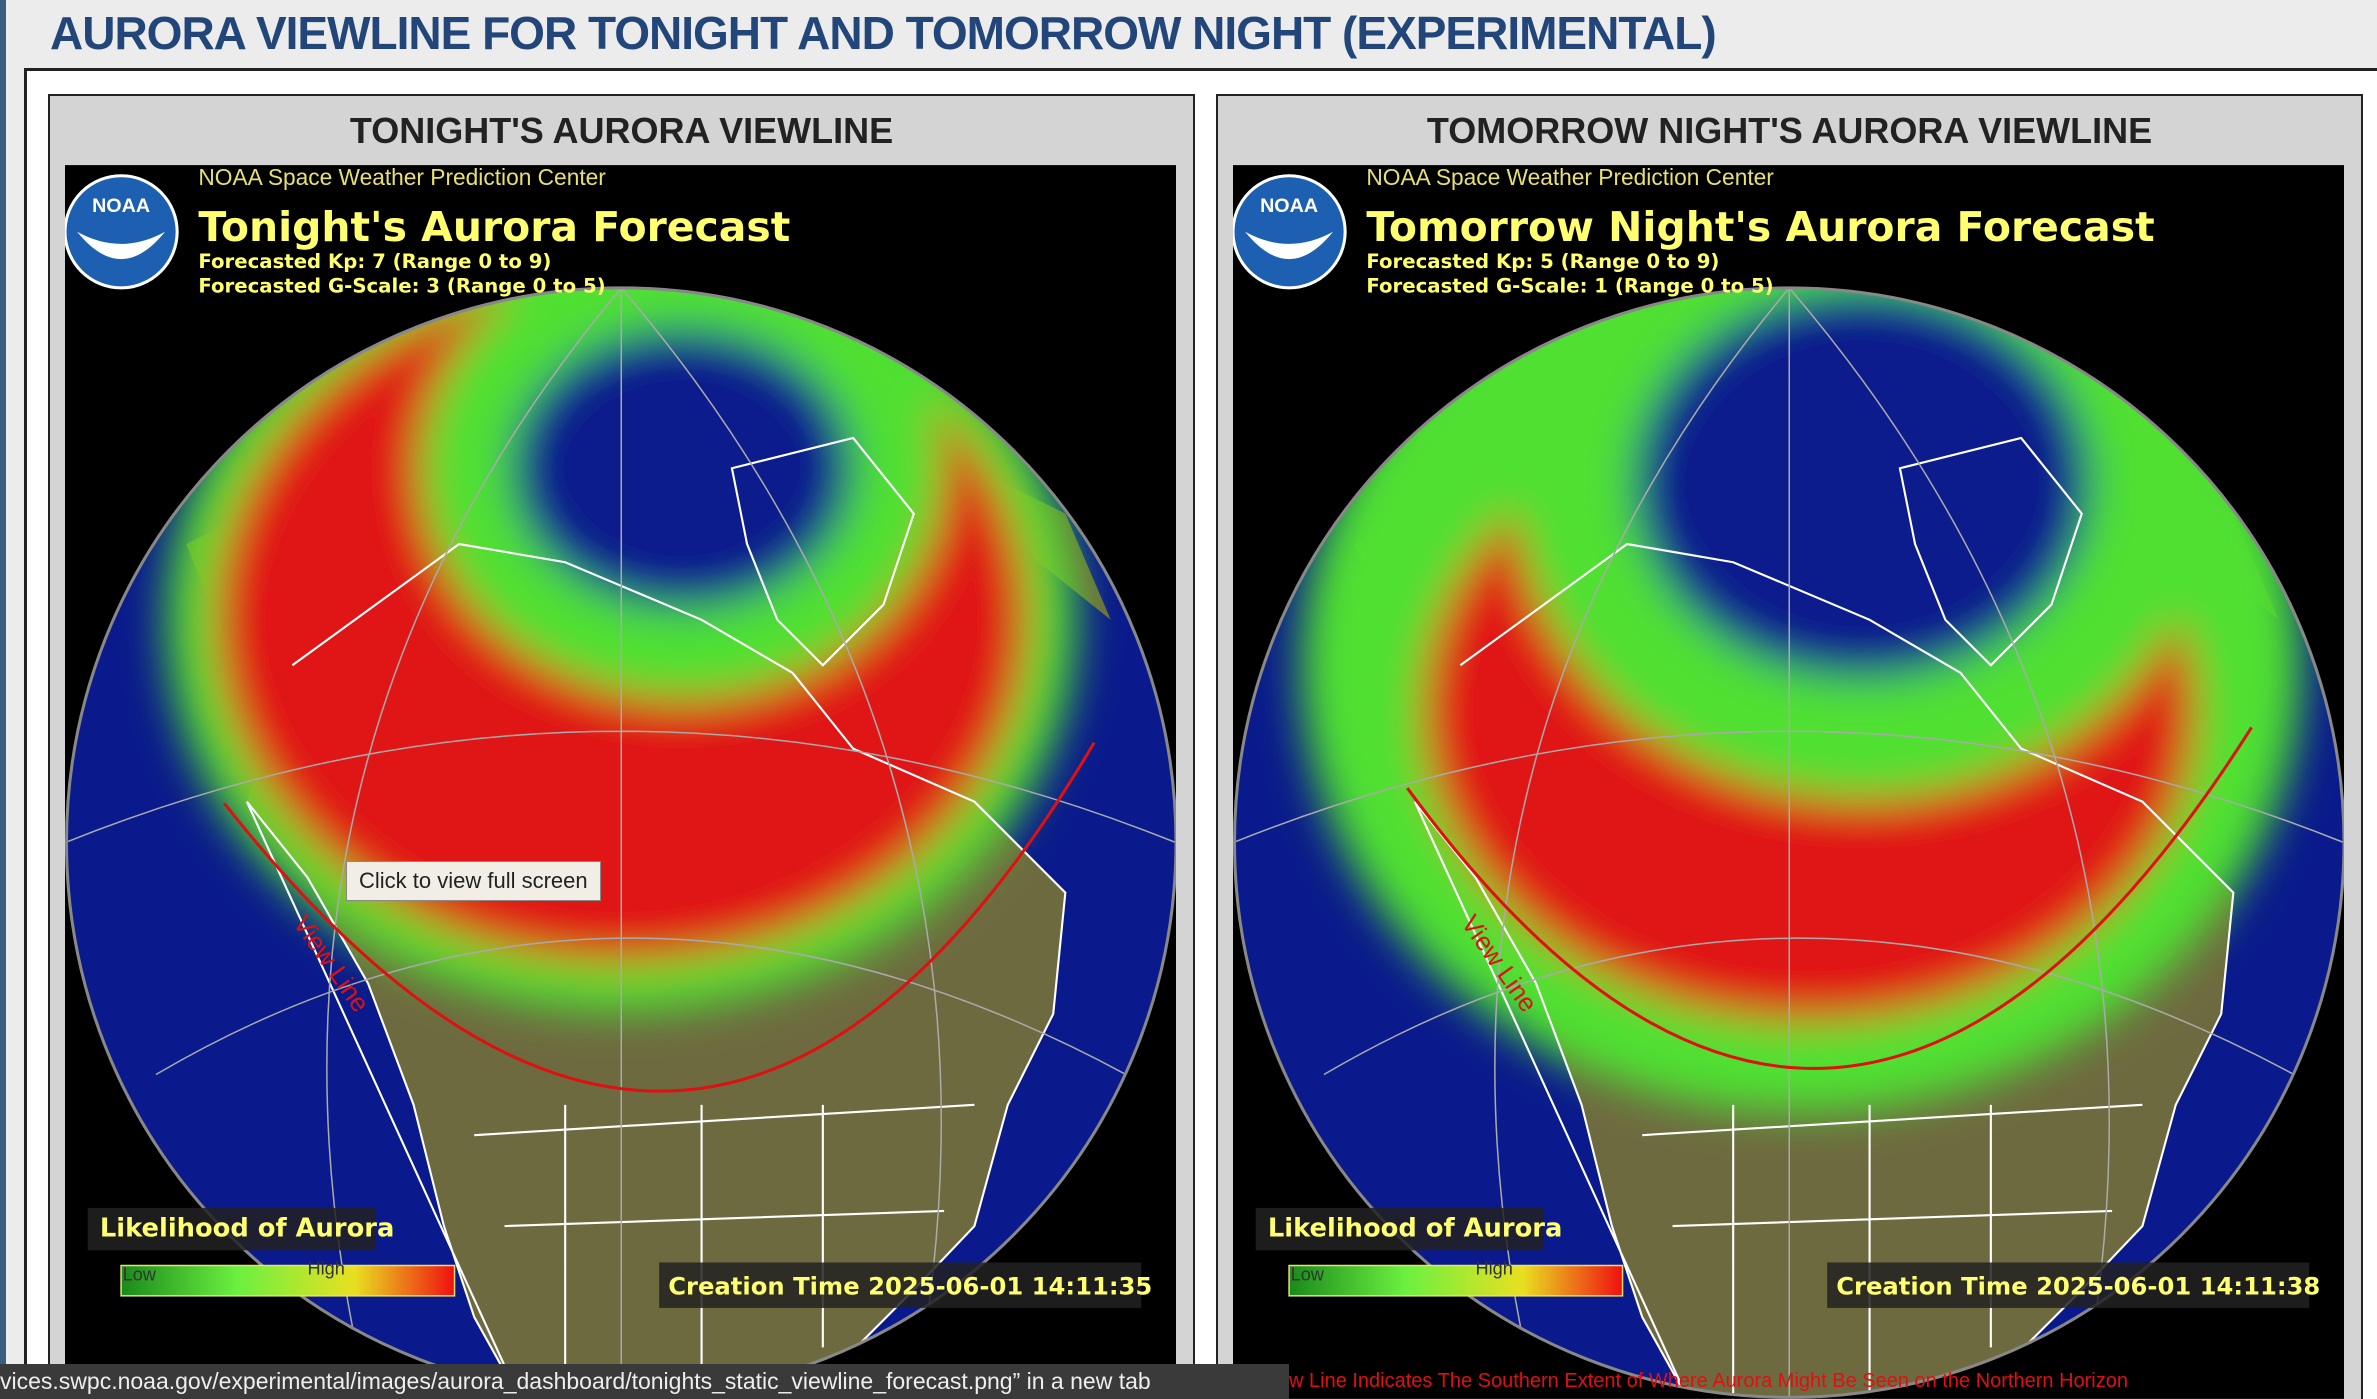  I want to click on tooltip: Click to view full screen, so click(473, 881).